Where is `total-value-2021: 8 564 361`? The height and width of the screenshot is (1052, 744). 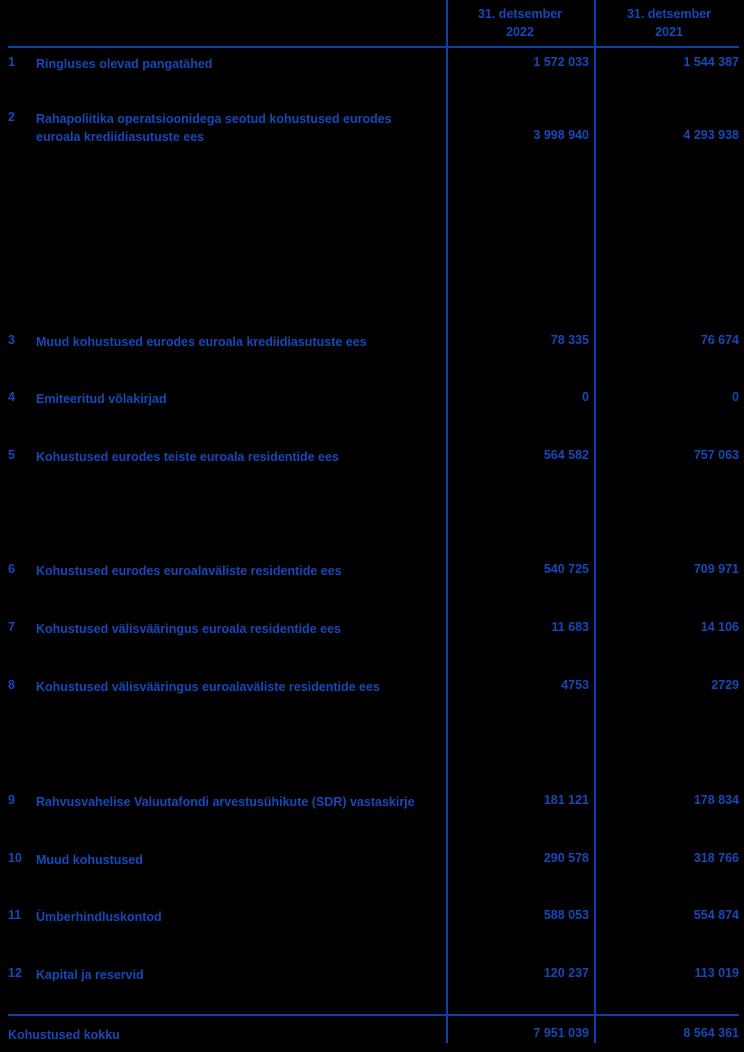
total-value-2021: 8 564 361 is located at coordinates (711, 1033).